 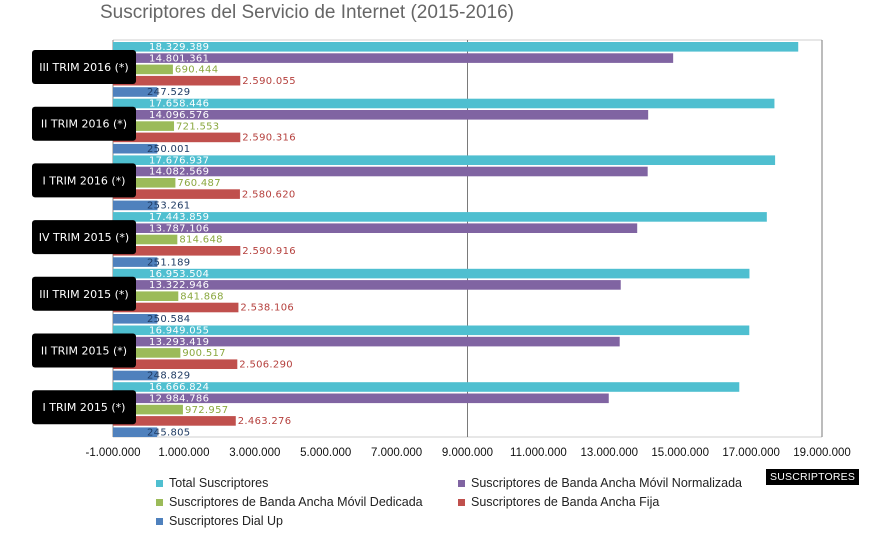 What do you see at coordinates (610, 453) in the screenshot?
I see `x-tick-label: 13.000.000` at bounding box center [610, 453].